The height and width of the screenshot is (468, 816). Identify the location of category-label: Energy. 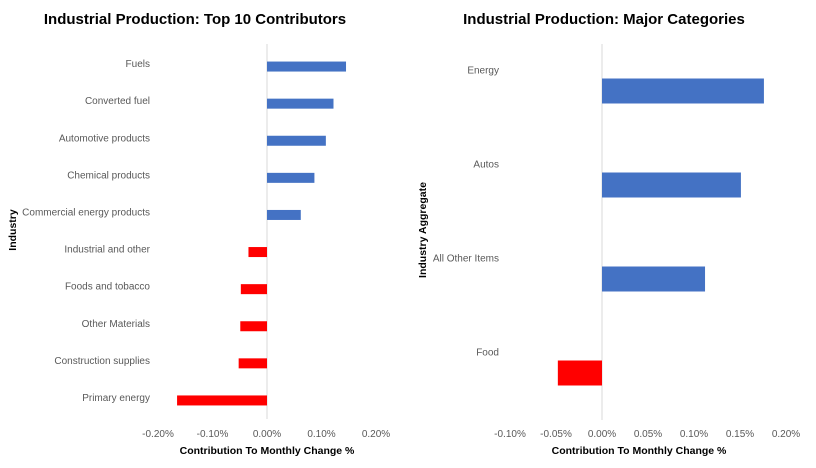
(483, 71).